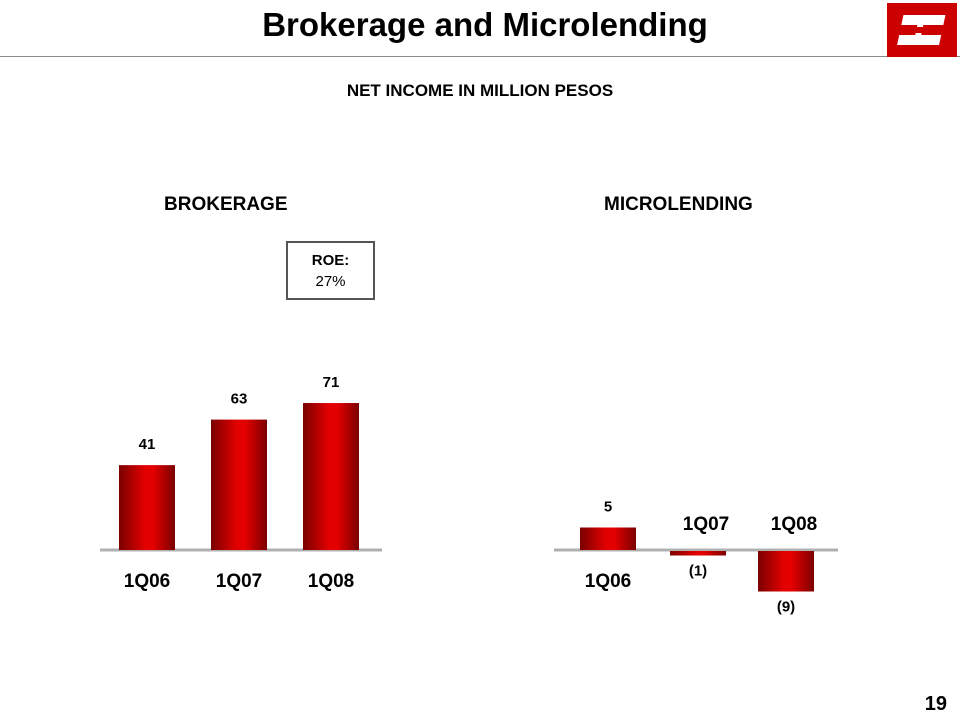 The height and width of the screenshot is (720, 960). Describe the element at coordinates (147, 444) in the screenshot. I see `brokerage-value-label: 41` at that location.